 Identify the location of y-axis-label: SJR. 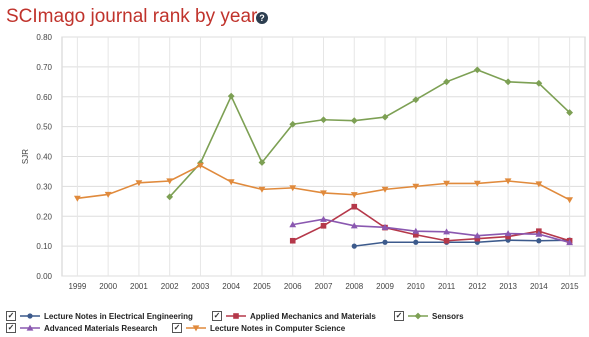
(25, 156).